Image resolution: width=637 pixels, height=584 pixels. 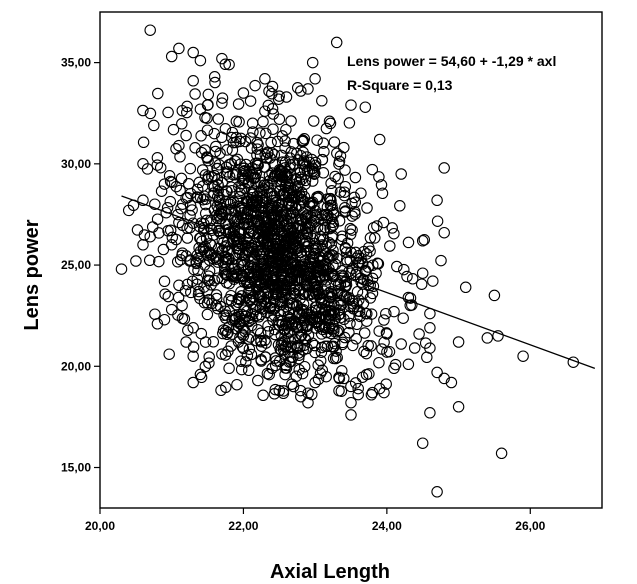 What do you see at coordinates (76, 366) in the screenshot?
I see `y-tick-label: 20,00` at bounding box center [76, 366].